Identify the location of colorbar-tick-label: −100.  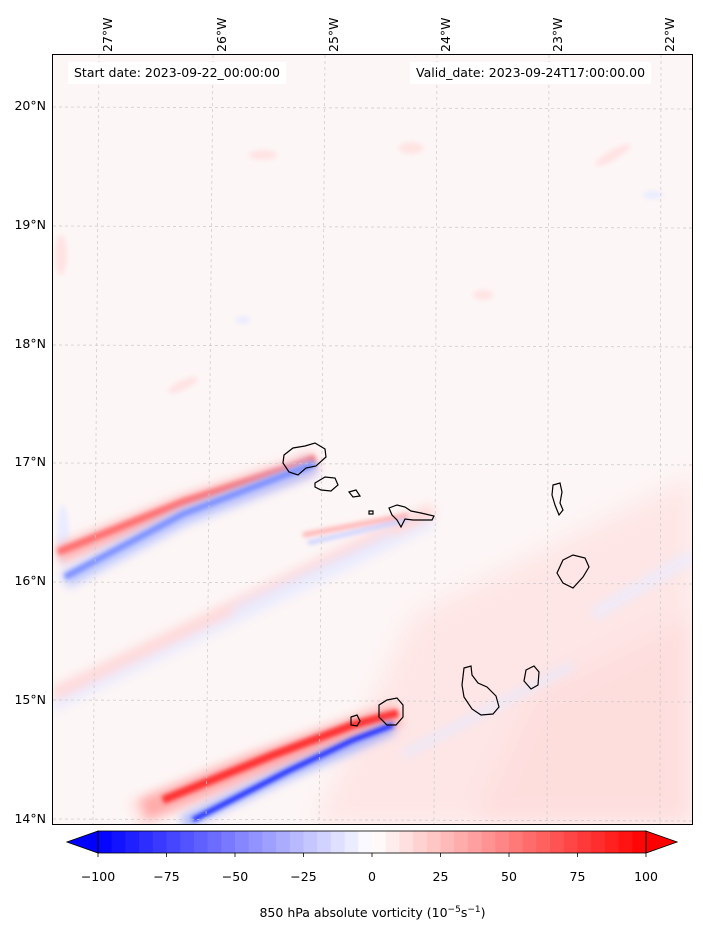
(98, 876).